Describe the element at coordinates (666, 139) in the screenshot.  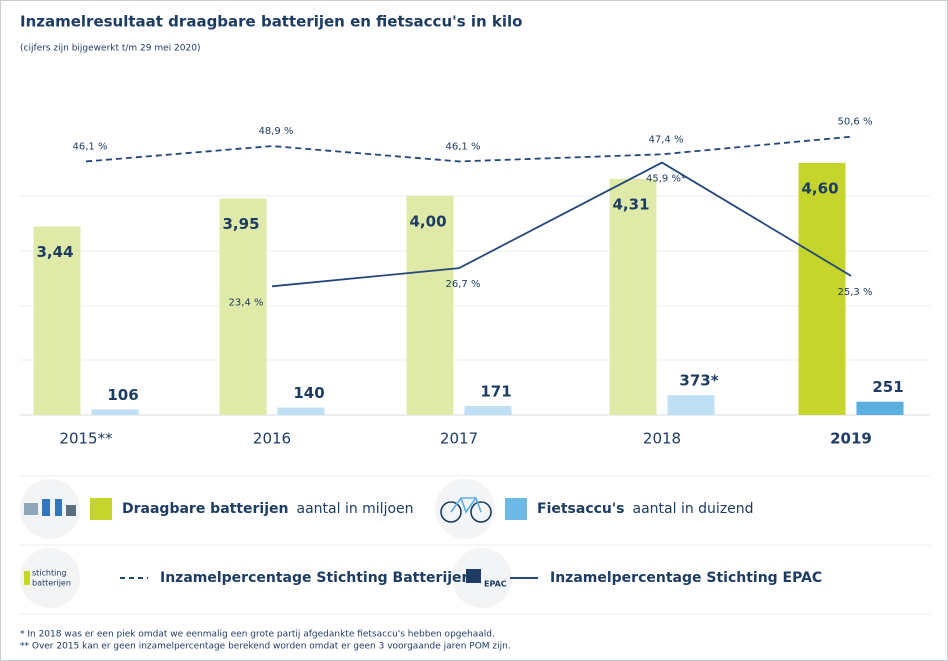
I see `value-label: 47,4 %` at that location.